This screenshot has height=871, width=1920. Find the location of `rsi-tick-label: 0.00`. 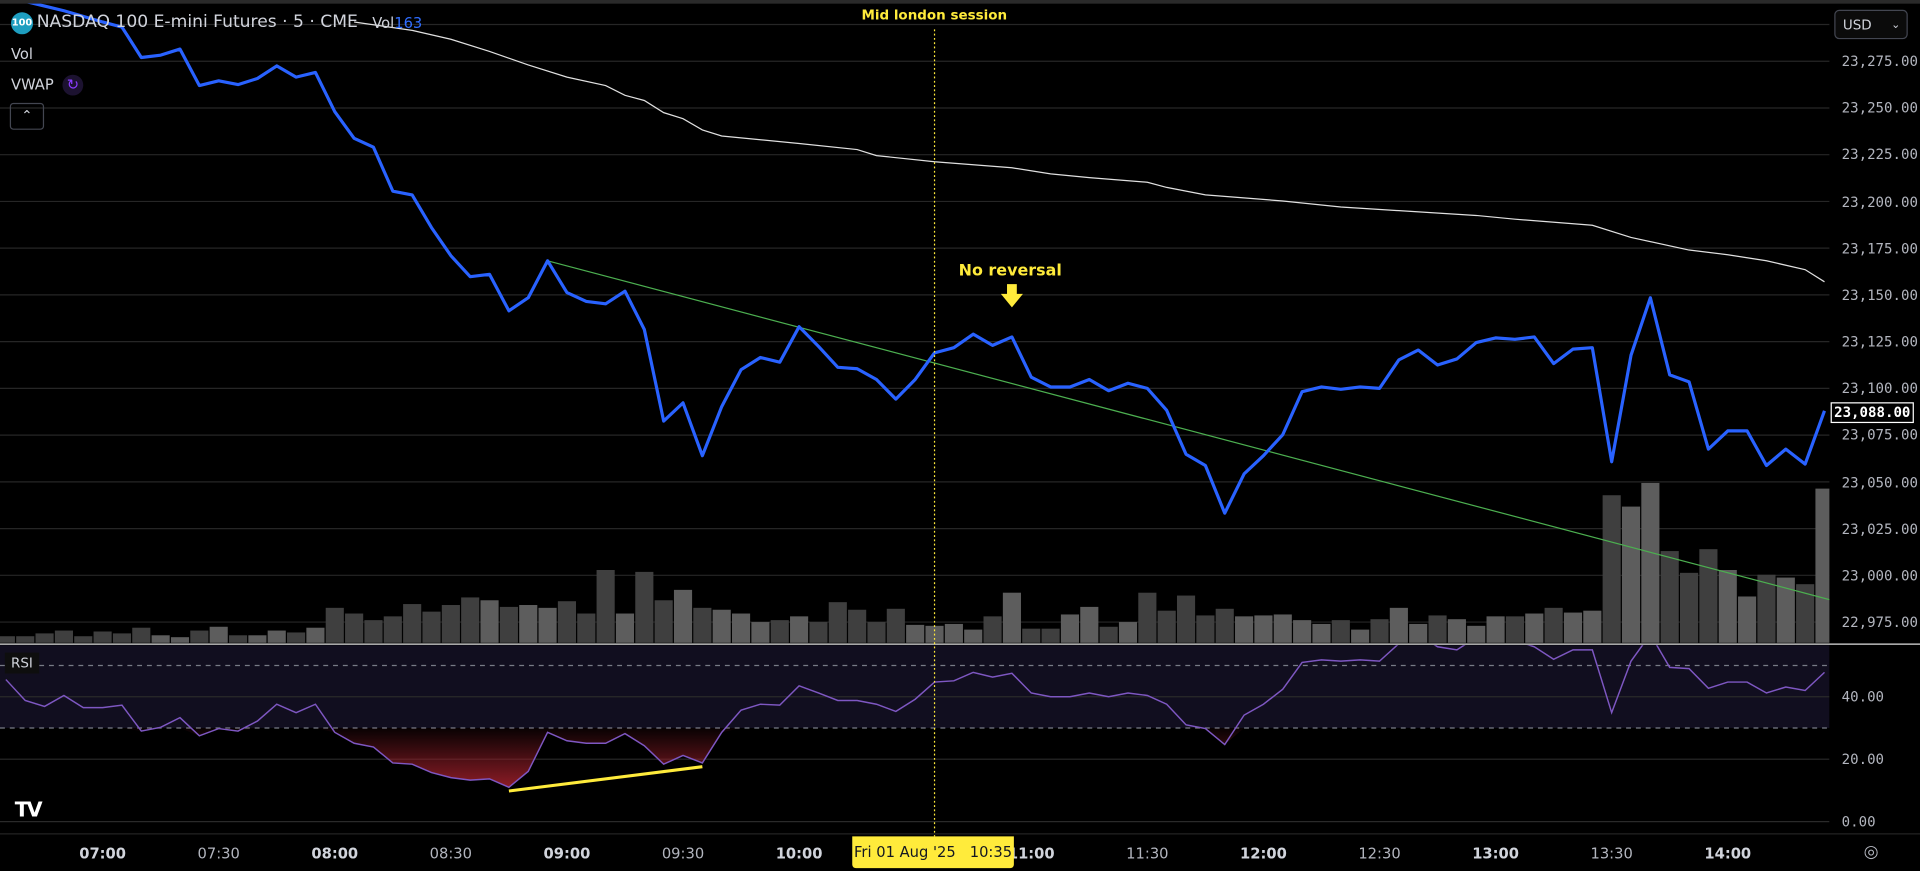

rsi-tick-label: 0.00 is located at coordinates (1858, 822).